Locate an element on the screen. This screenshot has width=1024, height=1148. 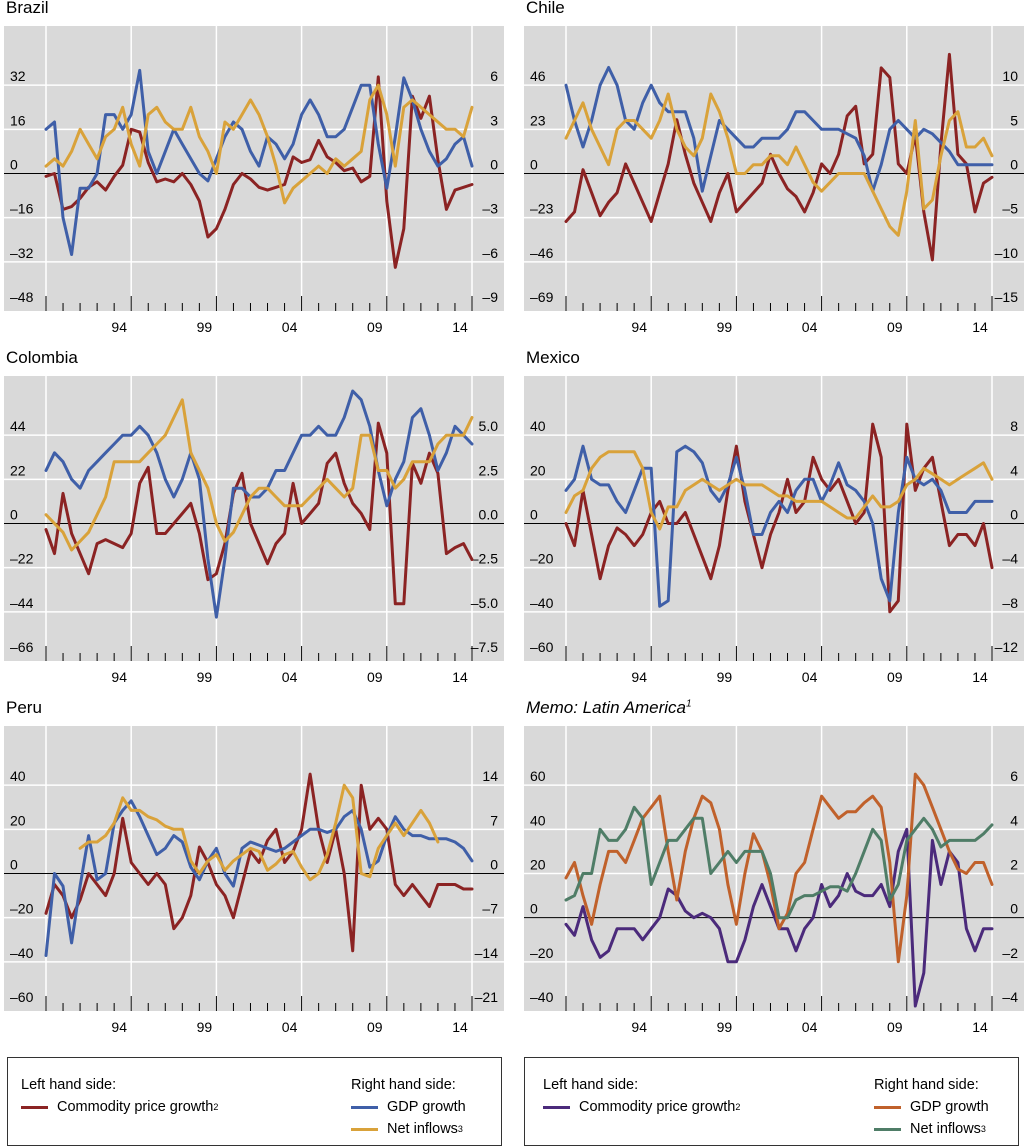
left-axis-label: –22 is located at coordinates (22, 559).